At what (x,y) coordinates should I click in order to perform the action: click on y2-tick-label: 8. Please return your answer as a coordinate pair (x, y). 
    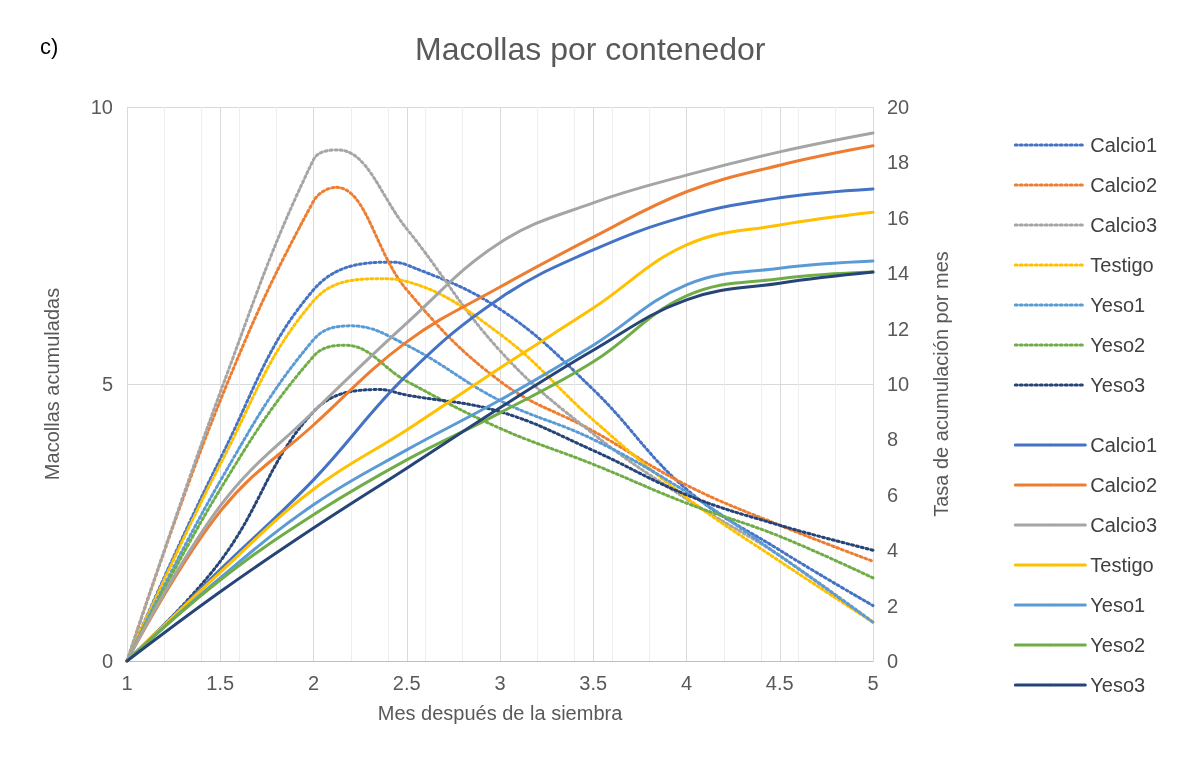
    Looking at the image, I should click on (893, 439).